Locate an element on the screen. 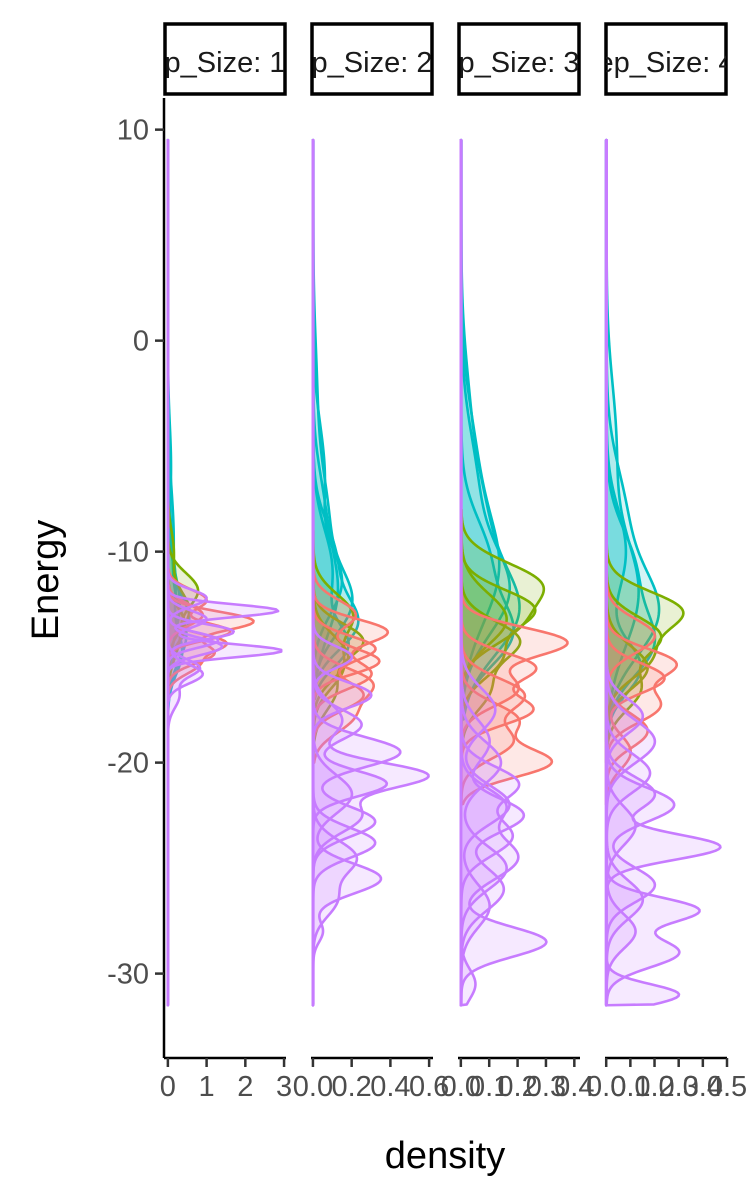  x-tick-label: 2 is located at coordinates (245, 1087).